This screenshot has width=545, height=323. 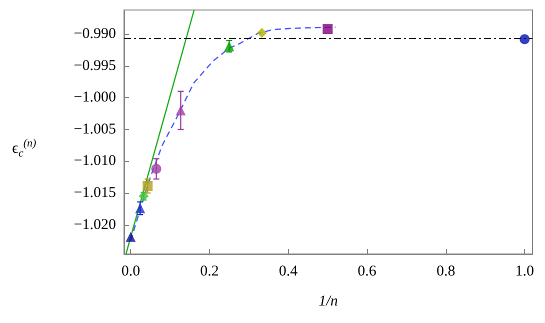 What do you see at coordinates (130, 272) in the screenshot?
I see `x-tick-label: 0.0` at bounding box center [130, 272].